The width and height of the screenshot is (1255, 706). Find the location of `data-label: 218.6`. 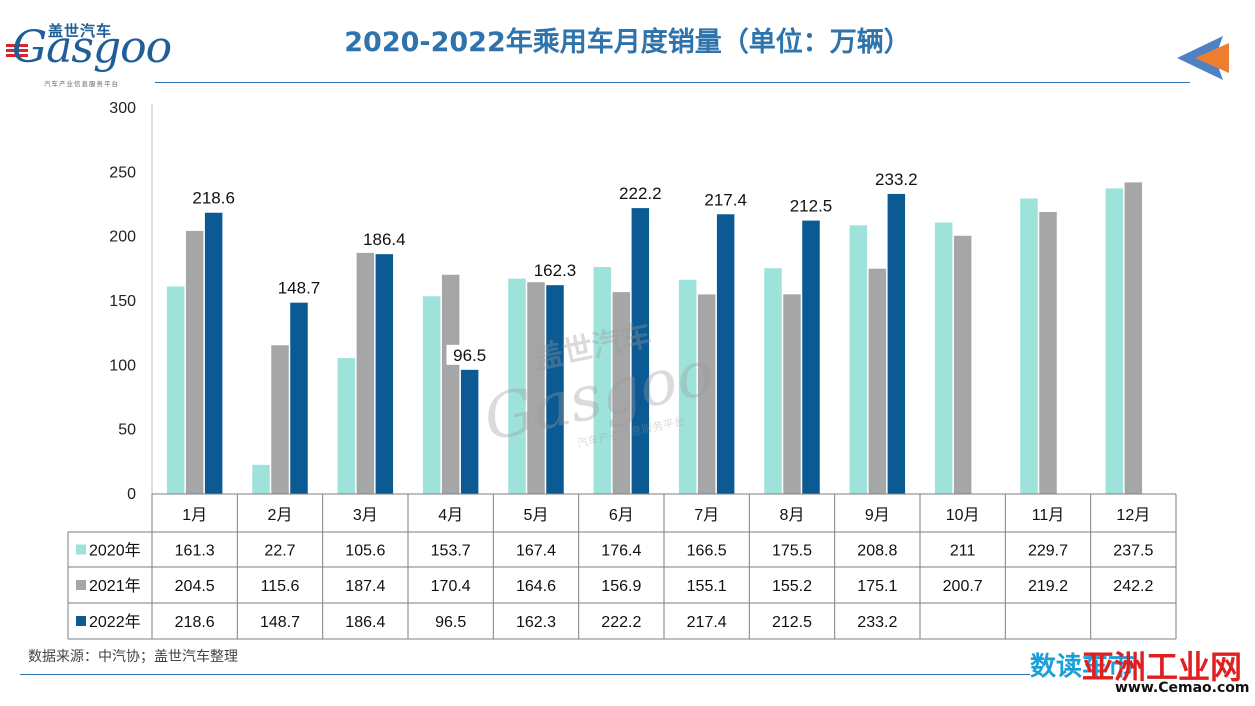

data-label: 218.6 is located at coordinates (213, 198).